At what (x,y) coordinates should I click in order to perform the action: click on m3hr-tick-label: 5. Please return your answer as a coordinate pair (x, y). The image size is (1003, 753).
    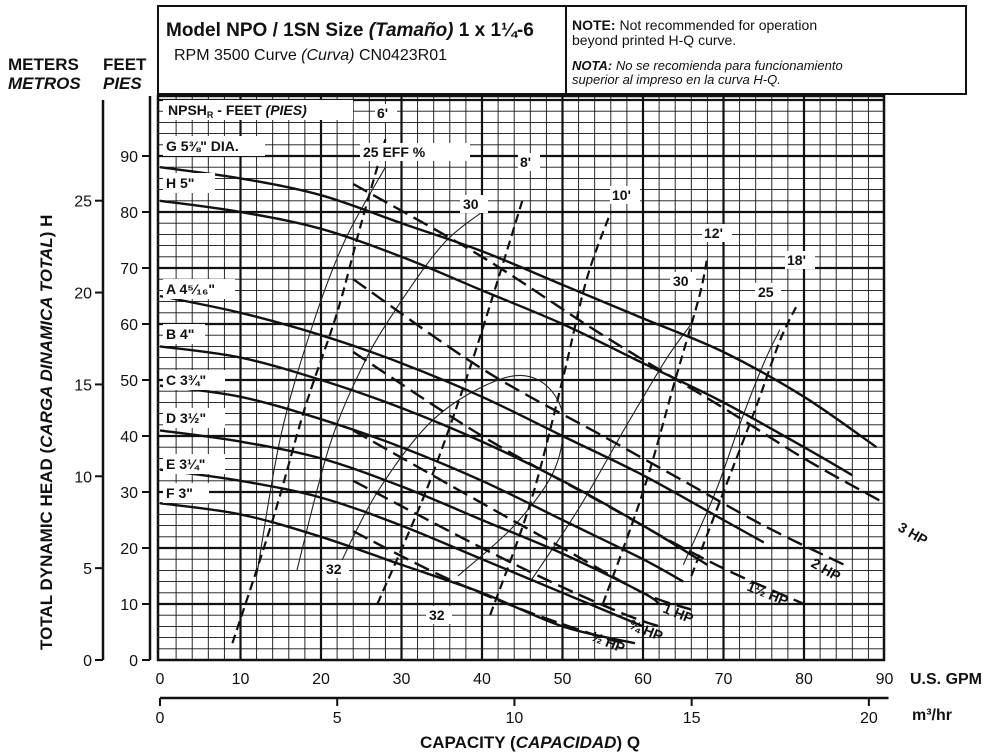
    Looking at the image, I should click on (337, 718).